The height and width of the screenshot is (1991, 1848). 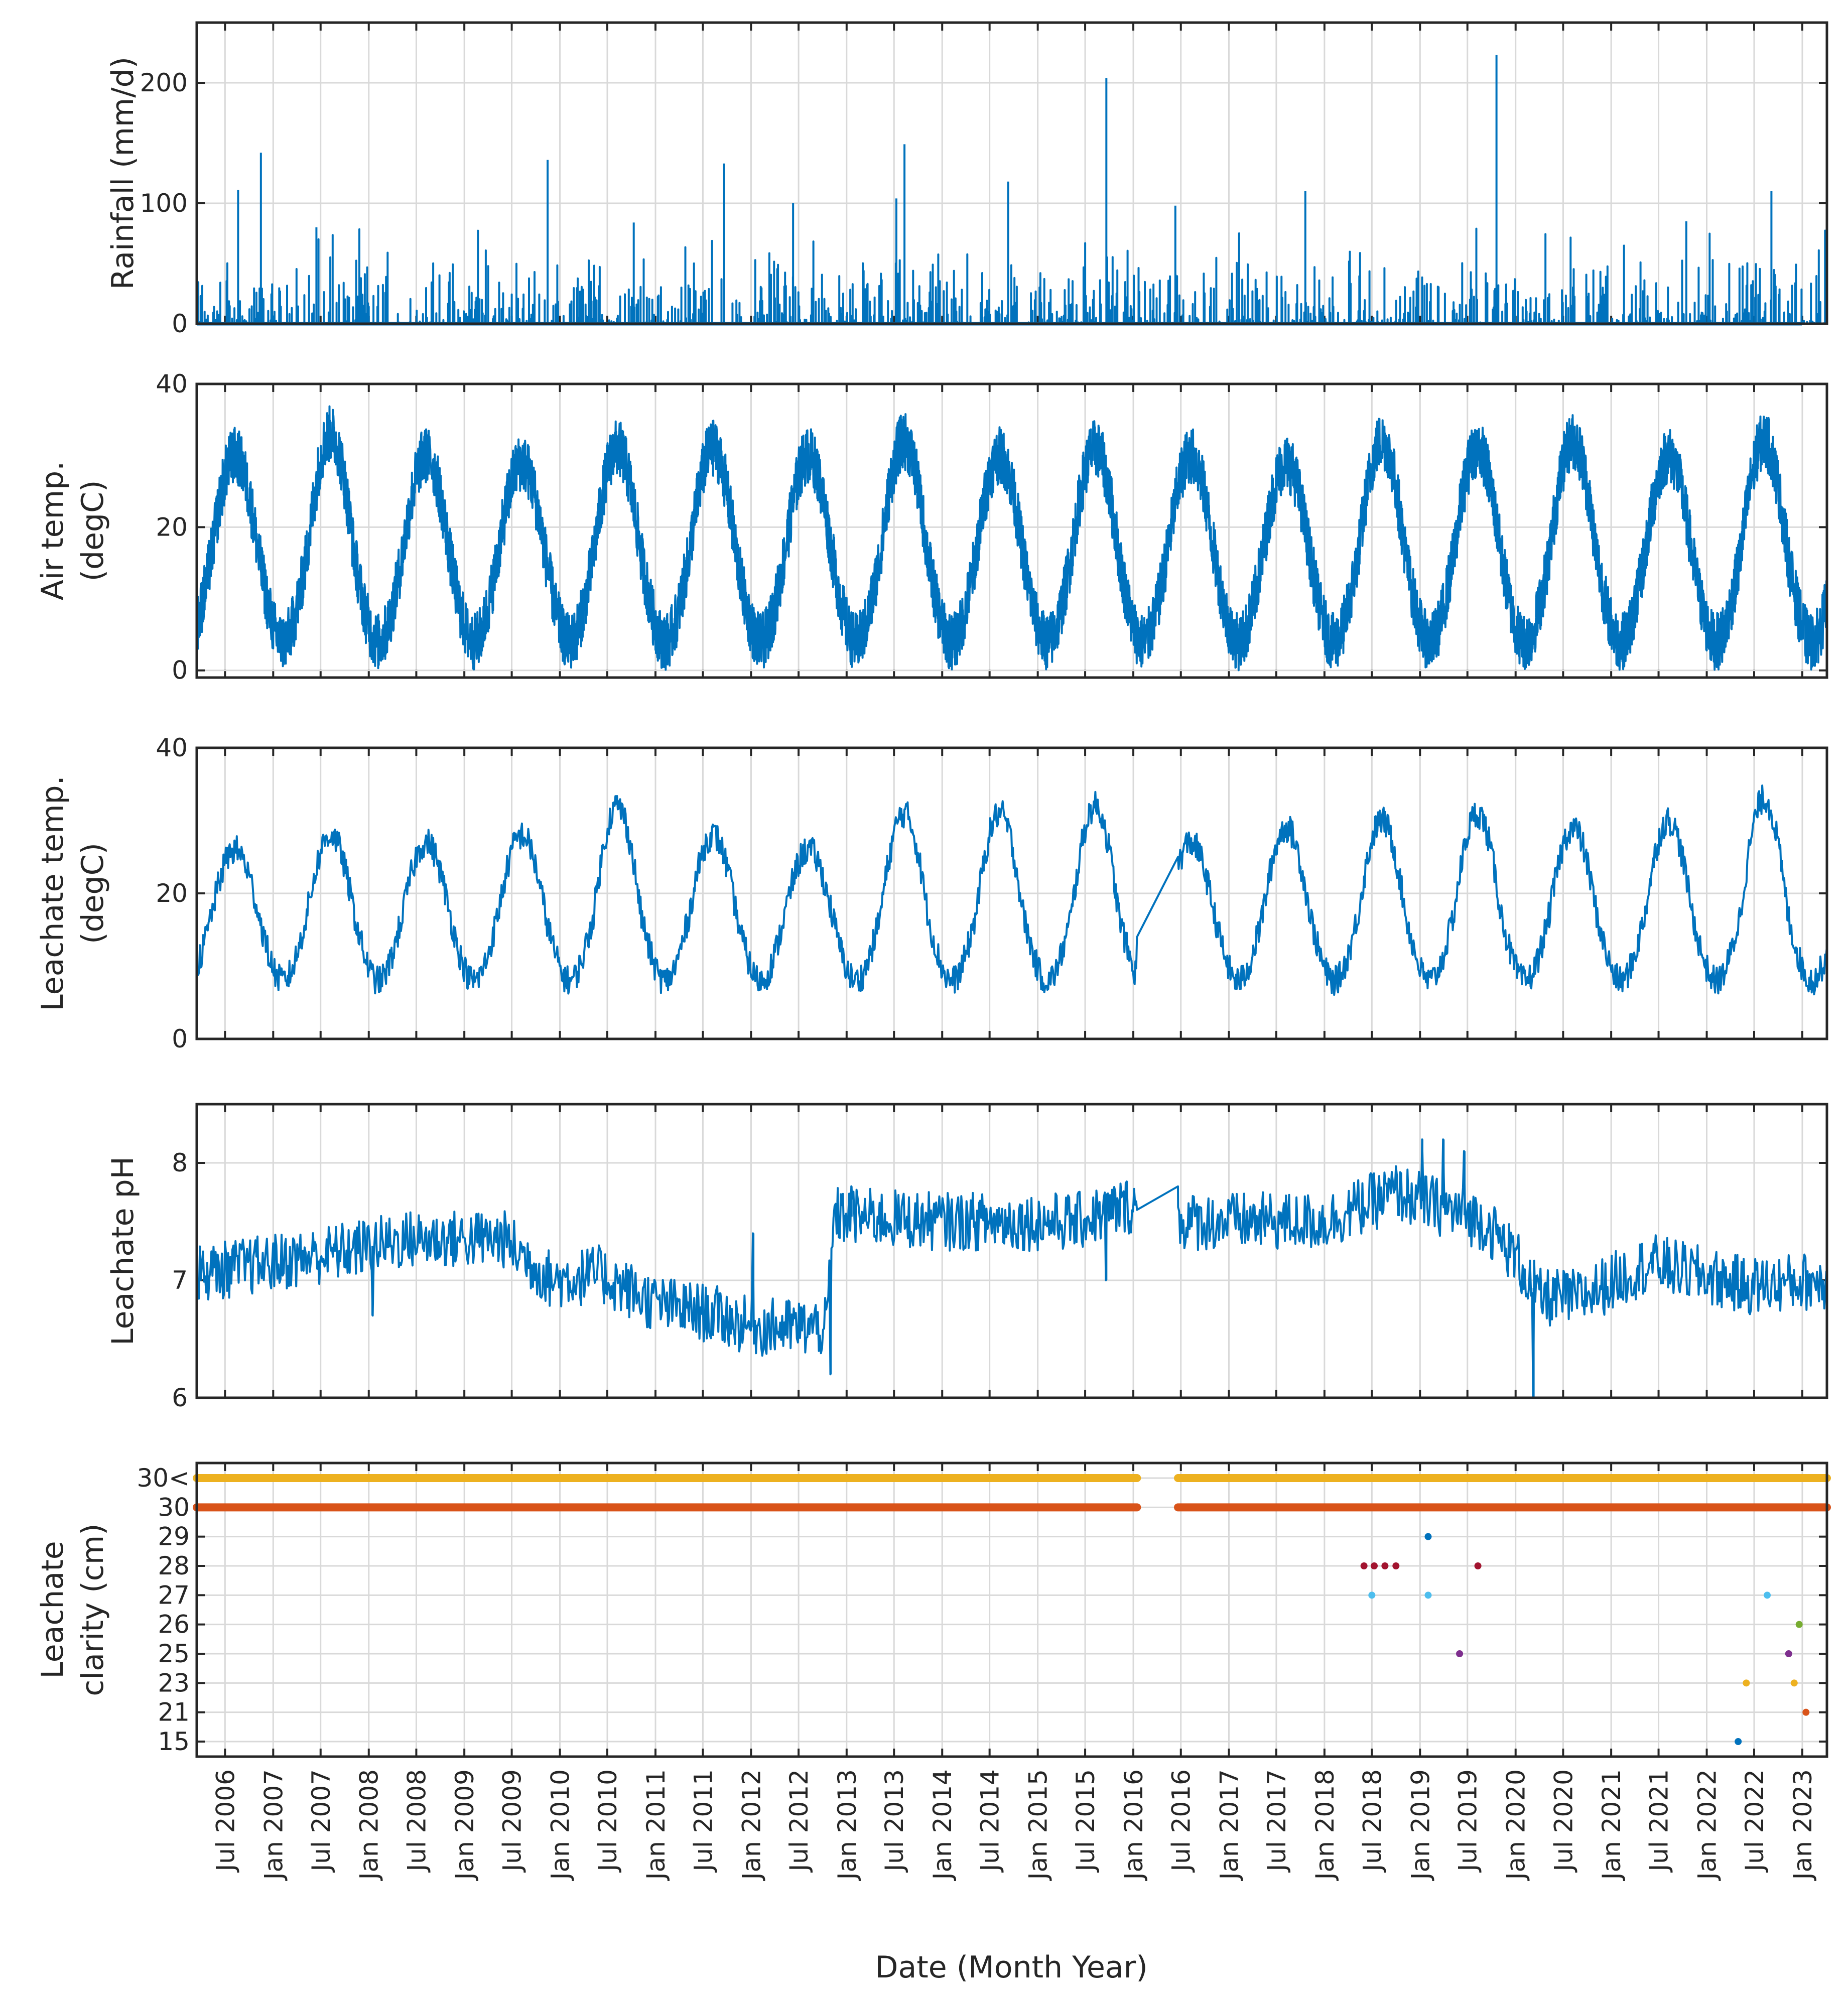 What do you see at coordinates (607, 1821) in the screenshot?
I see `x-tick-label: Jul 2010` at bounding box center [607, 1821].